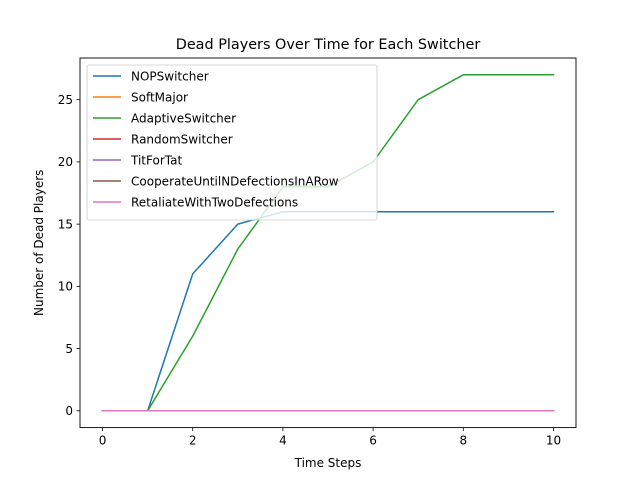 This screenshot has height=480, width=640. Describe the element at coordinates (159, 97) in the screenshot. I see `legend-label: SoftMajor` at that location.